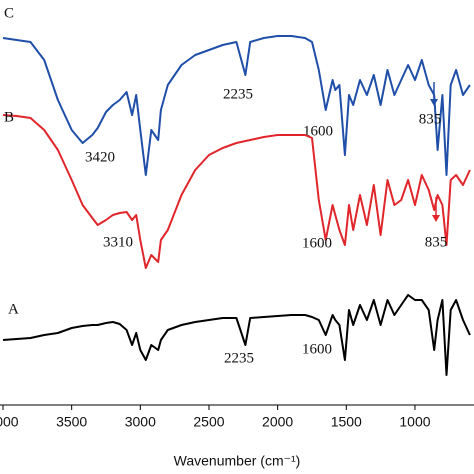 This screenshot has width=474, height=474. Describe the element at coordinates (13, 309) in the screenshot. I see `series-label: A` at that location.